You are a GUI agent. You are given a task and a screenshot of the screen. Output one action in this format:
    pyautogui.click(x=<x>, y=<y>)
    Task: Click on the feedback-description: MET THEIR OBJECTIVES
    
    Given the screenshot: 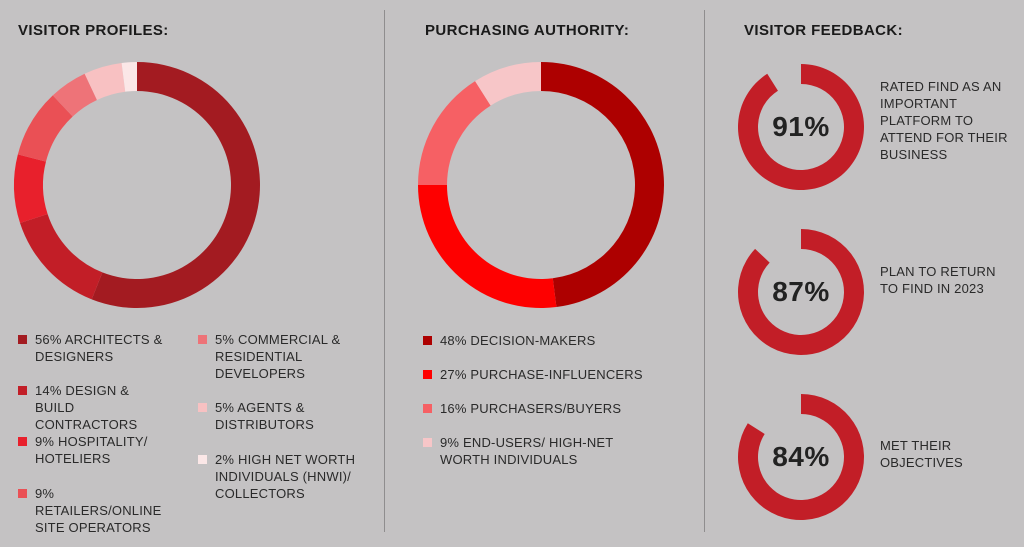 What is the action you would take?
    pyautogui.click(x=921, y=454)
    